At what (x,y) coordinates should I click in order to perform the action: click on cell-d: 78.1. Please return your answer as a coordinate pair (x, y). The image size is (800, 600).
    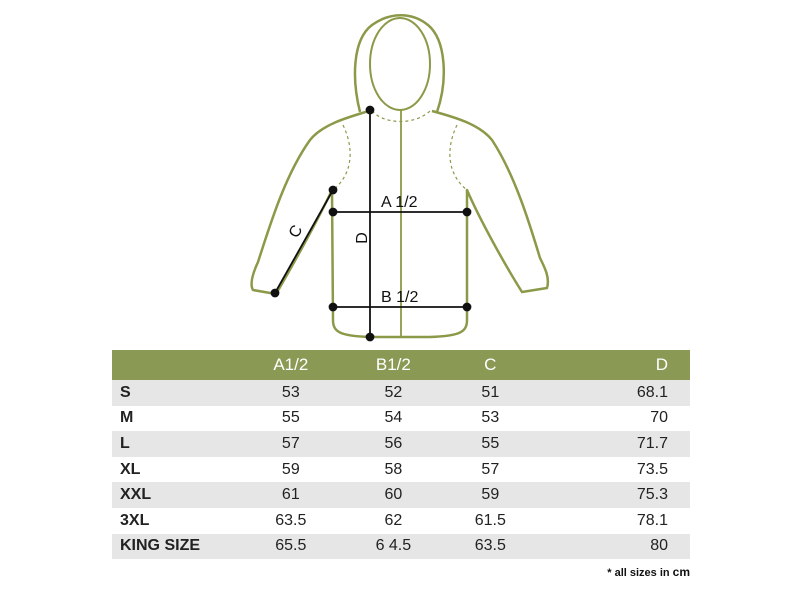
    Looking at the image, I should click on (652, 520).